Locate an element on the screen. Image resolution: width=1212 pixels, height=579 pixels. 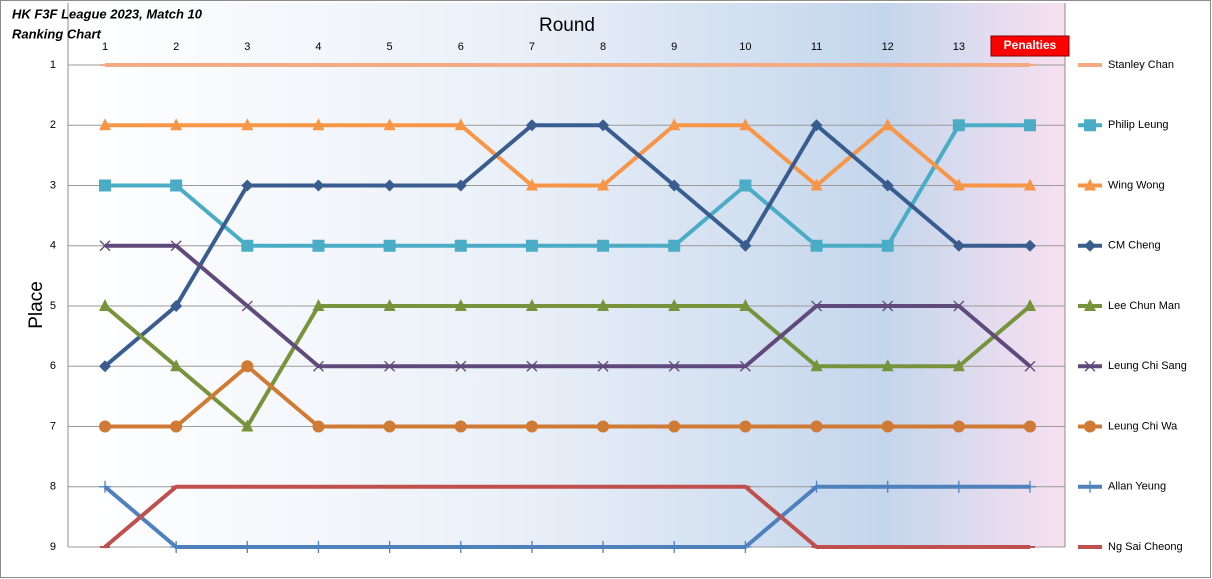
legend-label: Allan Yeung is located at coordinates (1137, 487).